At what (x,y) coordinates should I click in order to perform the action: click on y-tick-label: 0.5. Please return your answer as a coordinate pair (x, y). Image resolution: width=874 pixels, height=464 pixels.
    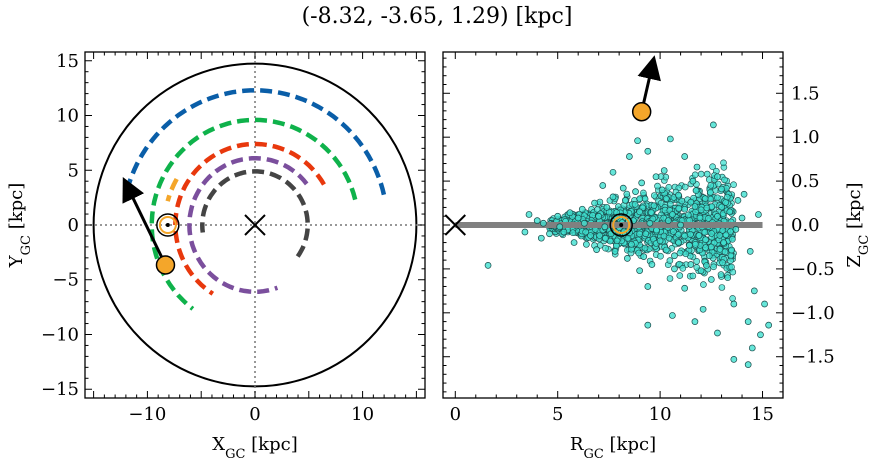
    Looking at the image, I should click on (805, 181).